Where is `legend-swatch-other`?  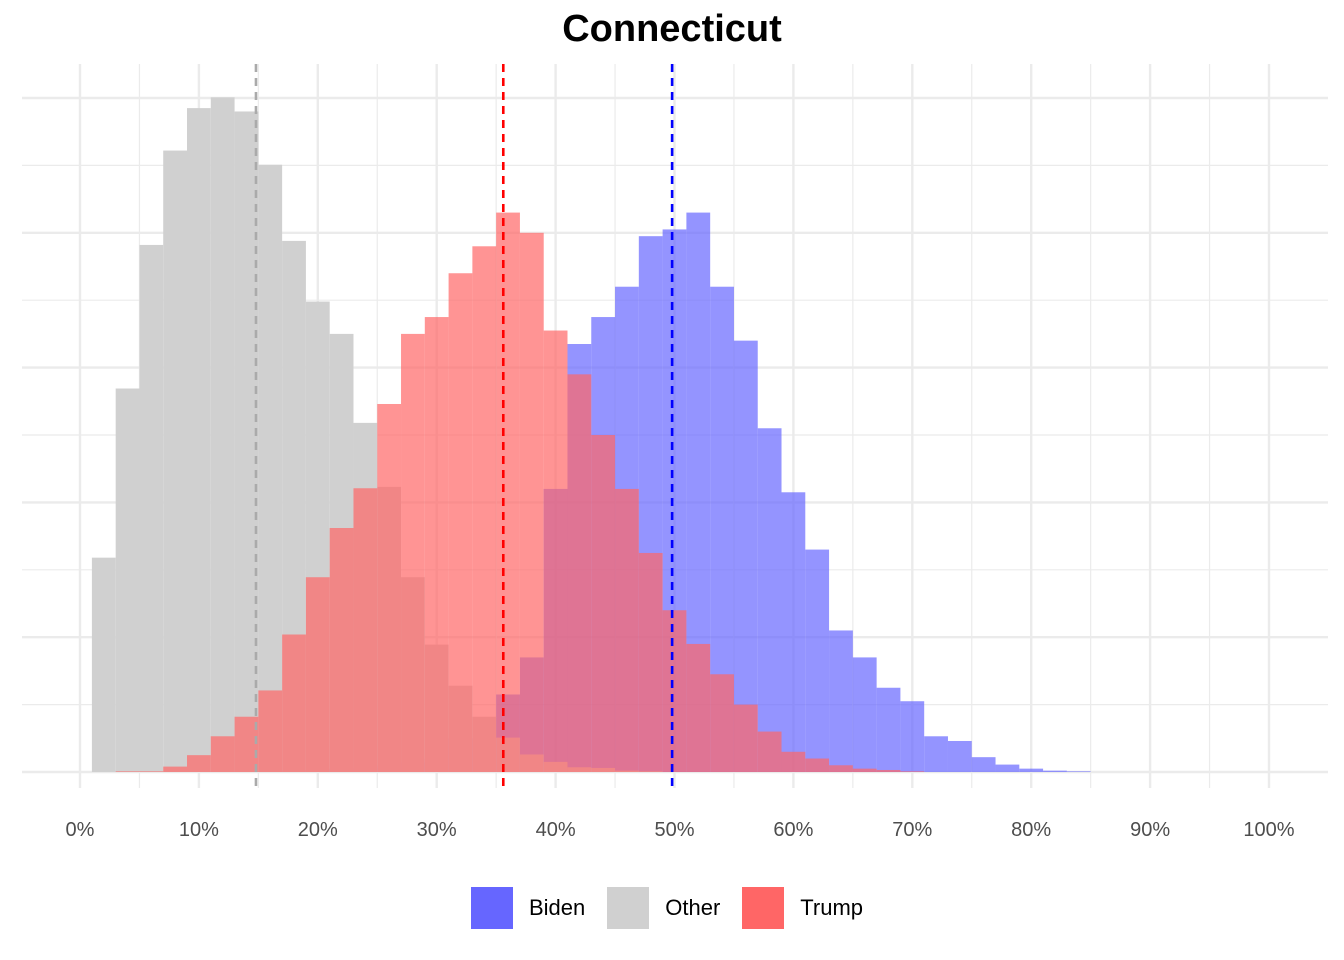 legend-swatch-other is located at coordinates (628, 908).